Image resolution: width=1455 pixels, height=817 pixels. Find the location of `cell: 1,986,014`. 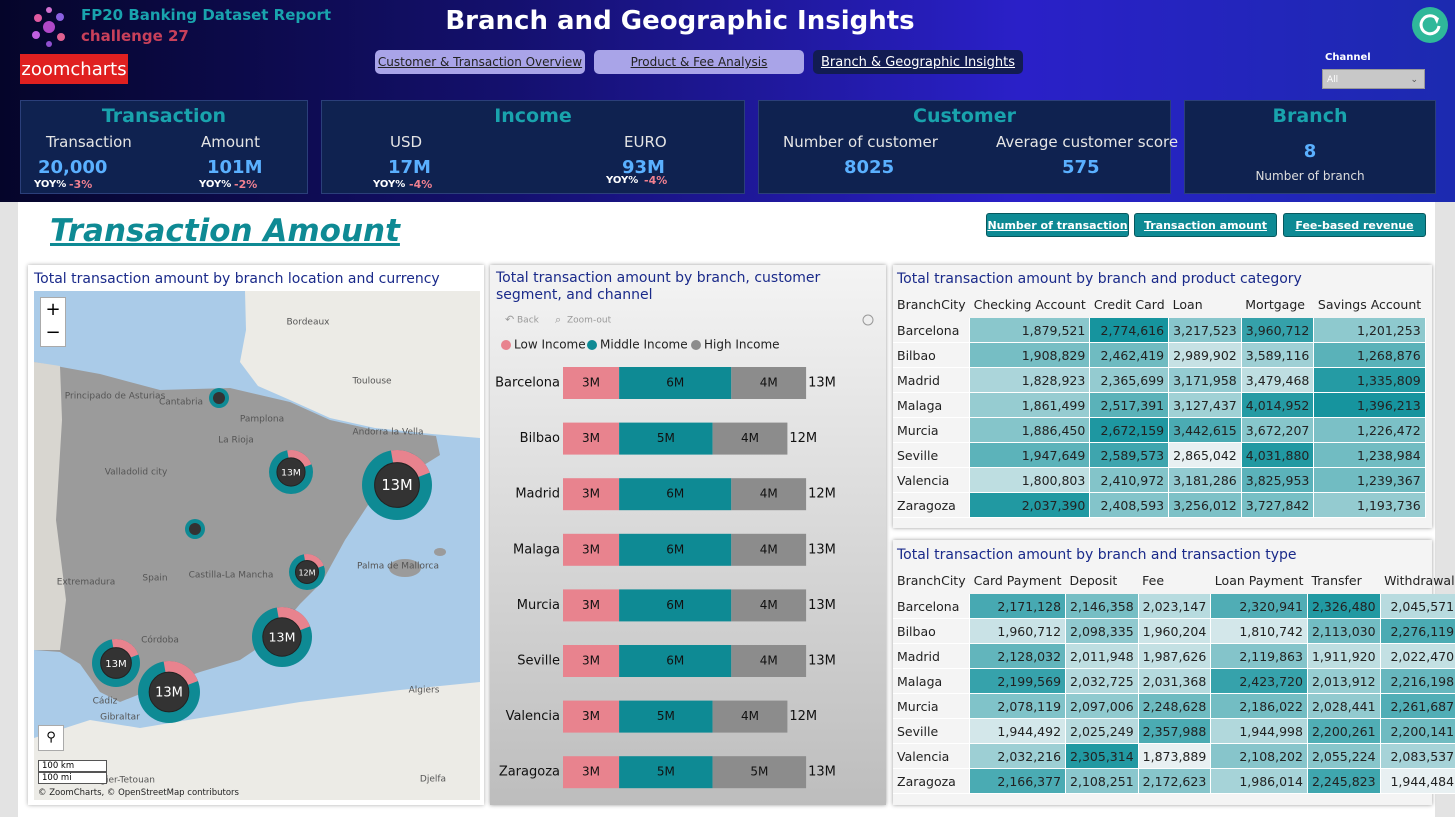

cell: 1,986,014 is located at coordinates (1259, 781).